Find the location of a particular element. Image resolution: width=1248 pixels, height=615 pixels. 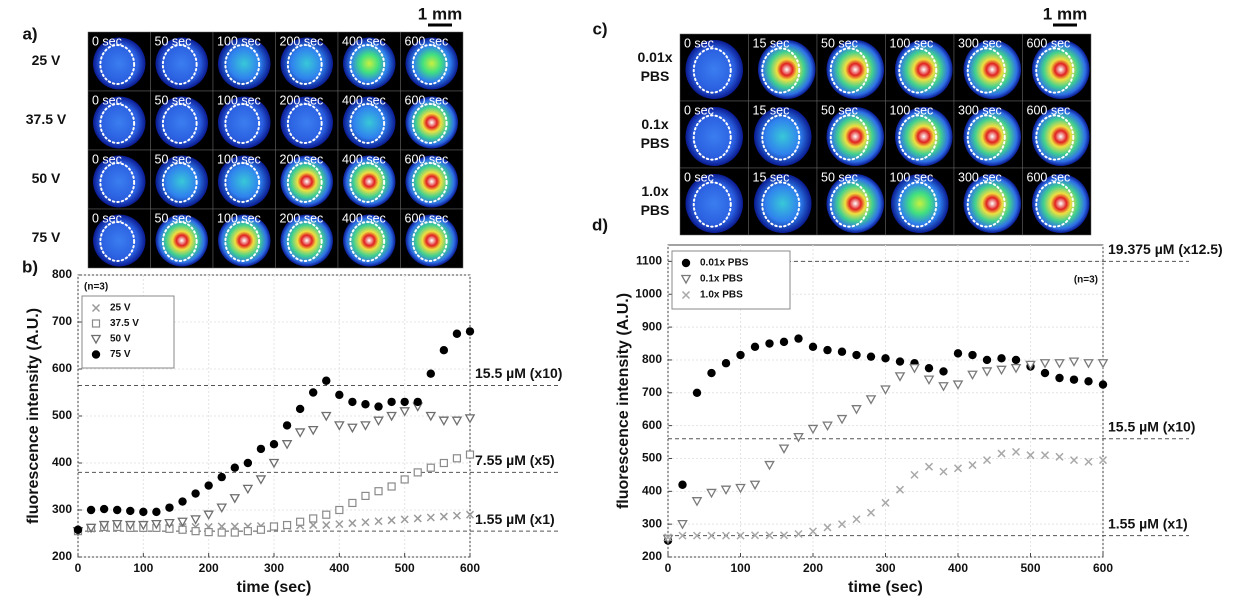

y-tick-label: 400 is located at coordinates (62, 462).